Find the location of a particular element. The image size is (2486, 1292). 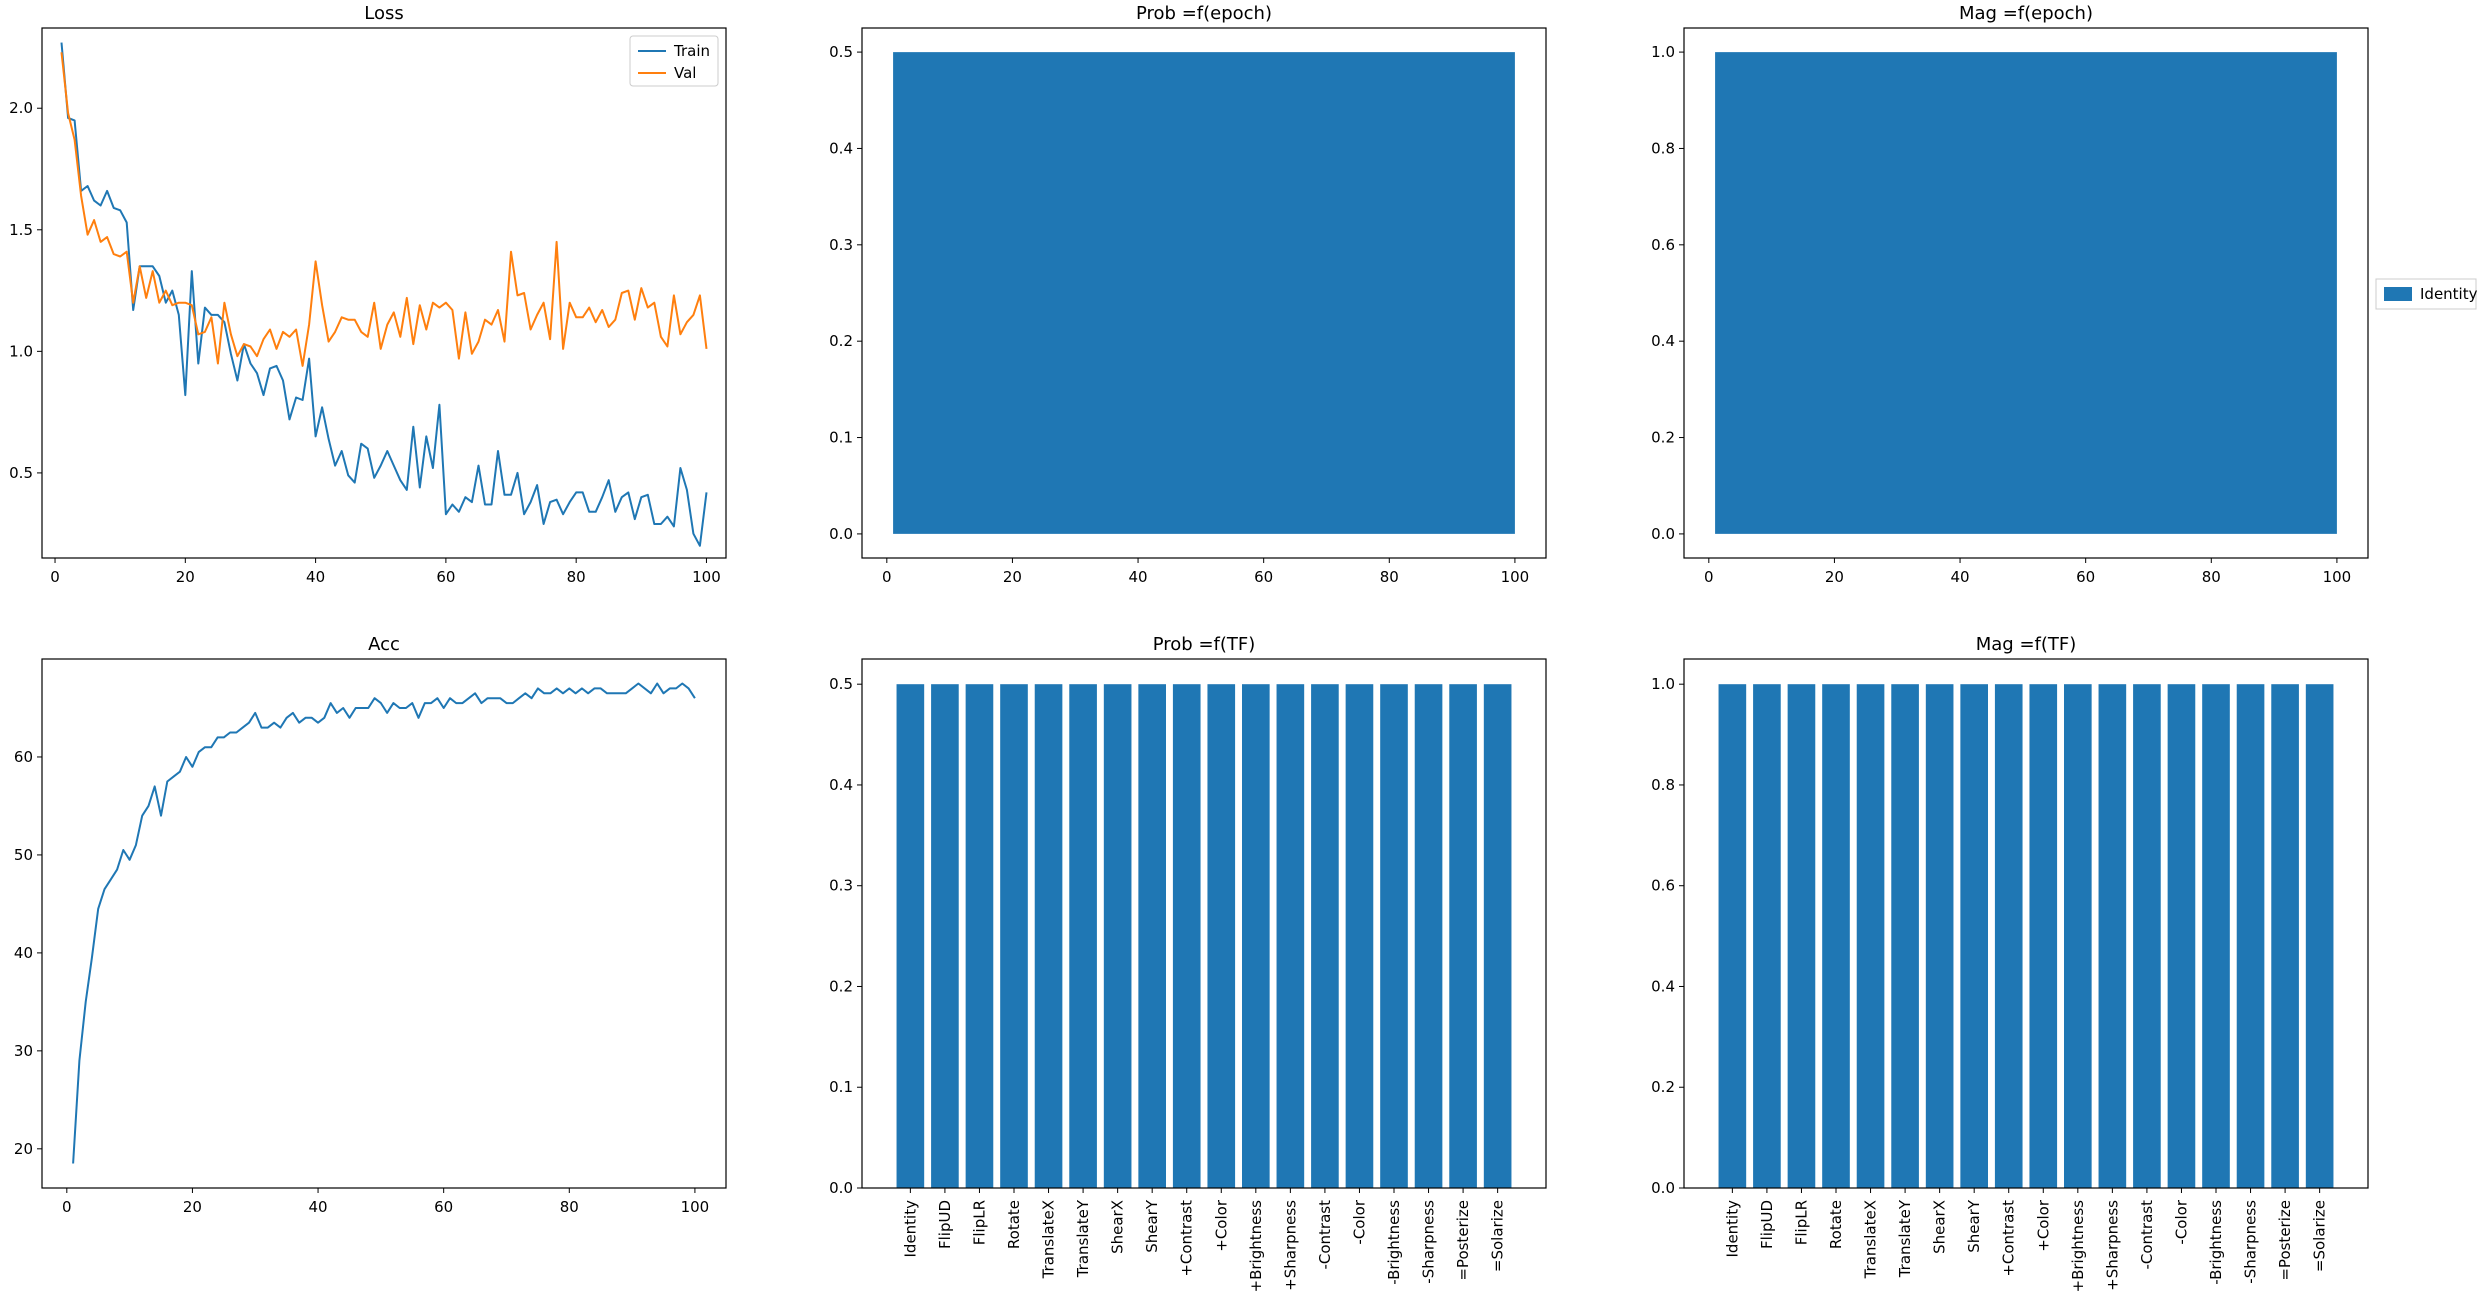

y-tick-label: 30 is located at coordinates (23, 1051).